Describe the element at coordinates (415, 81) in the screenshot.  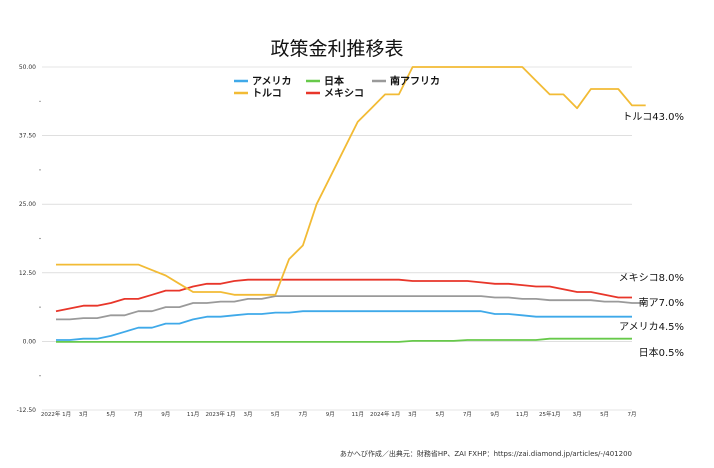
I see `legend-label: 南アフリカ` at that location.